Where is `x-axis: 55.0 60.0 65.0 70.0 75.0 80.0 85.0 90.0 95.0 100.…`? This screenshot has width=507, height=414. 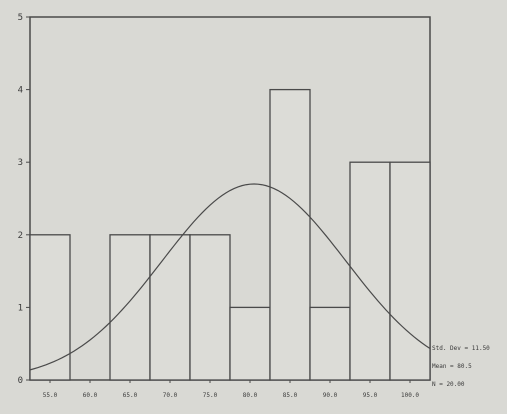 x-axis: 55.0 60.0 65.0 70.0 75.0 80.0 85.0 90.0 95.0 100.… is located at coordinates (231, 389).